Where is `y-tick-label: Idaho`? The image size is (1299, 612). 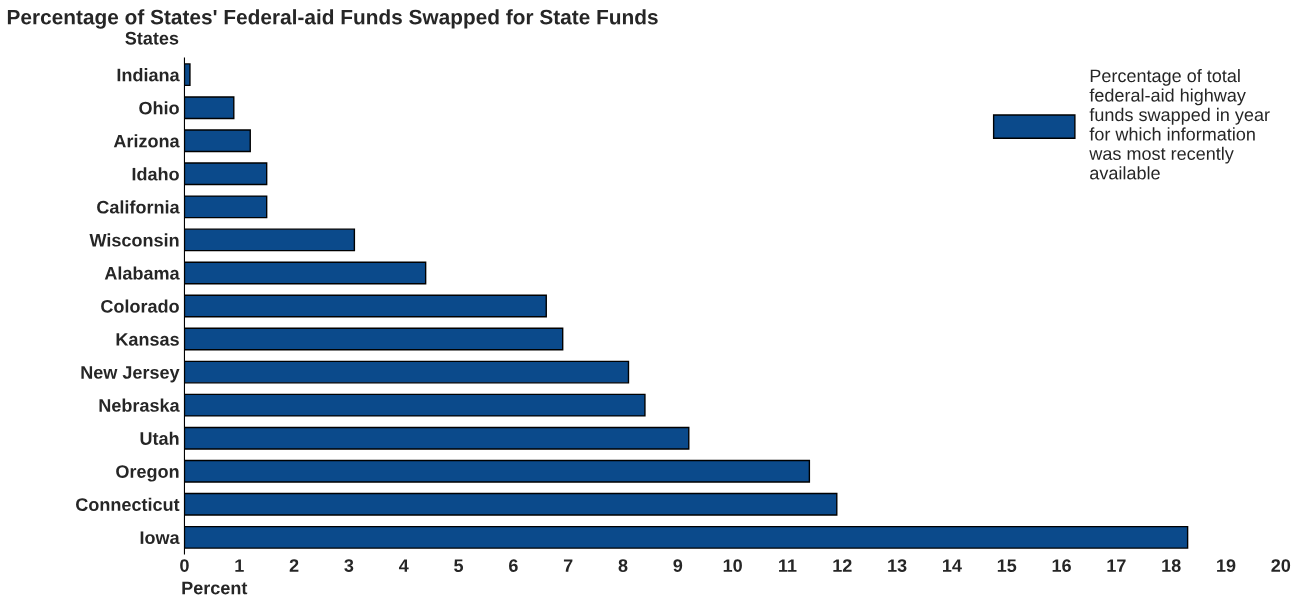 y-tick-label: Idaho is located at coordinates (155, 174).